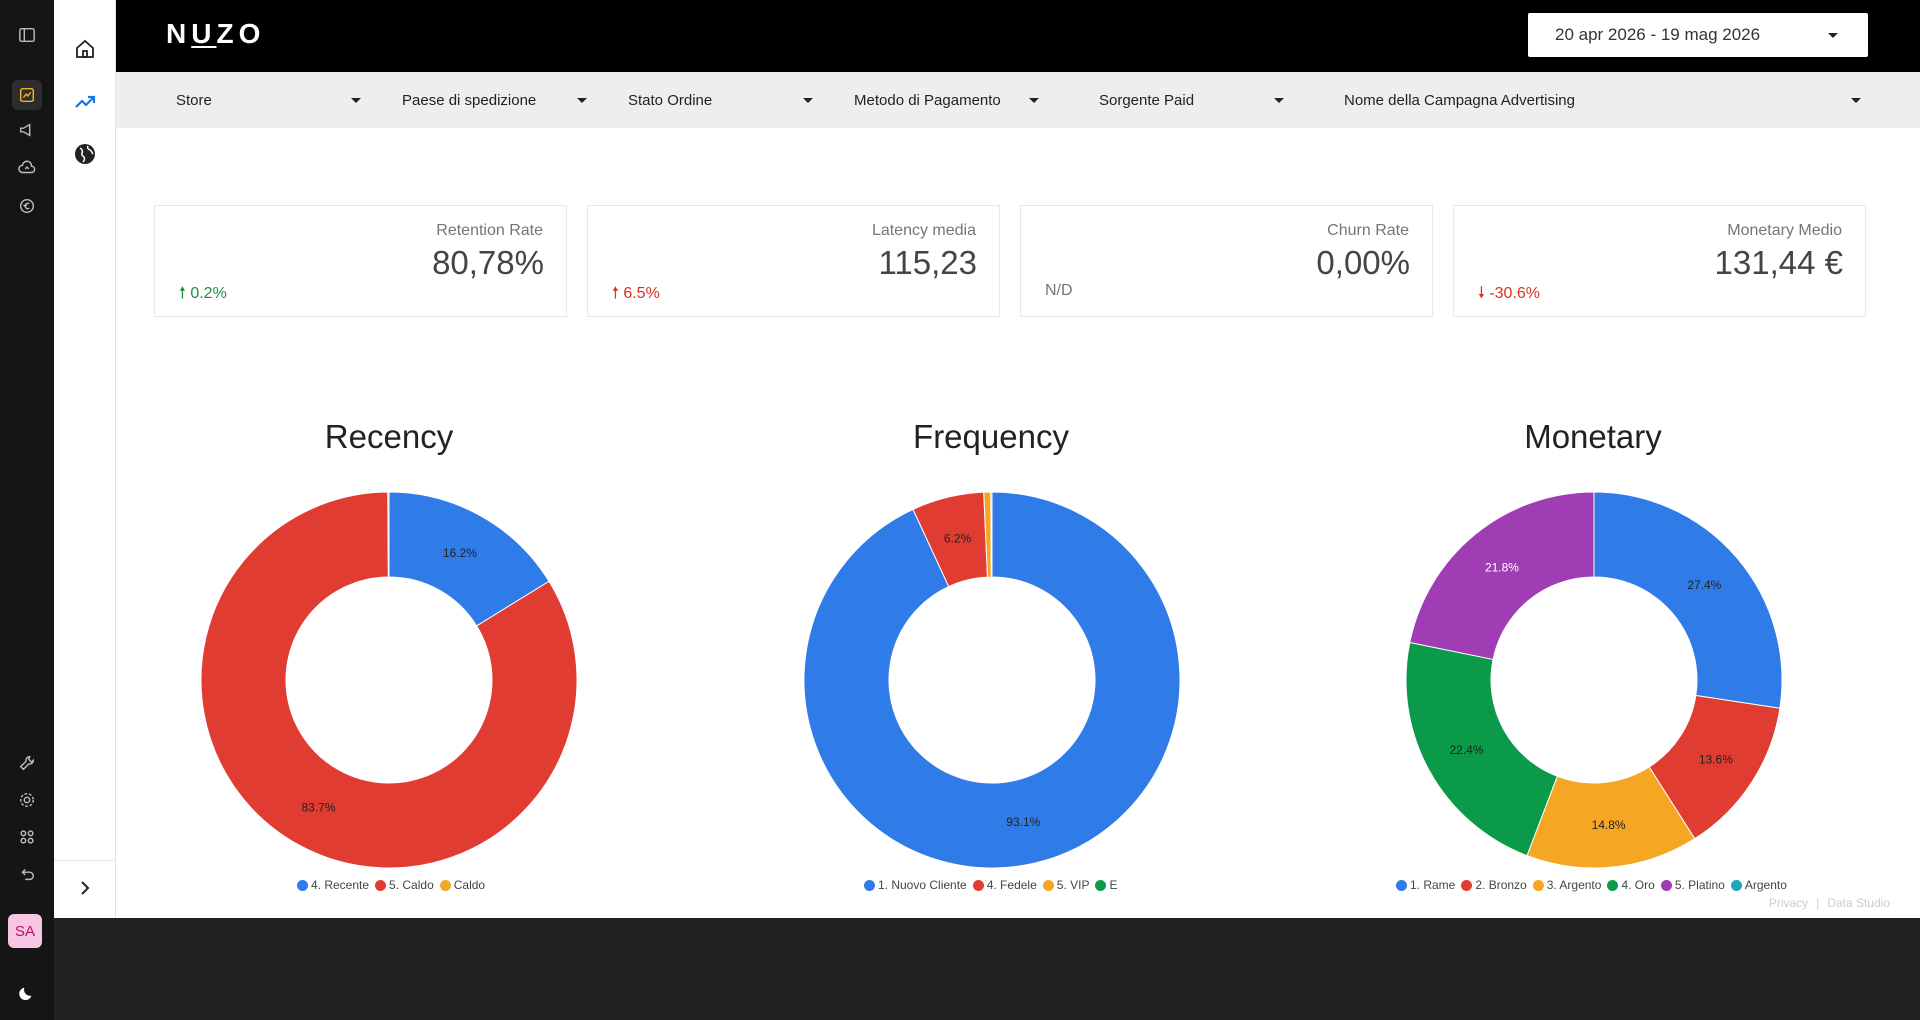 The width and height of the screenshot is (1920, 1020). Describe the element at coordinates (318, 807) in the screenshot. I see `slice-label: 83.7%` at that location.